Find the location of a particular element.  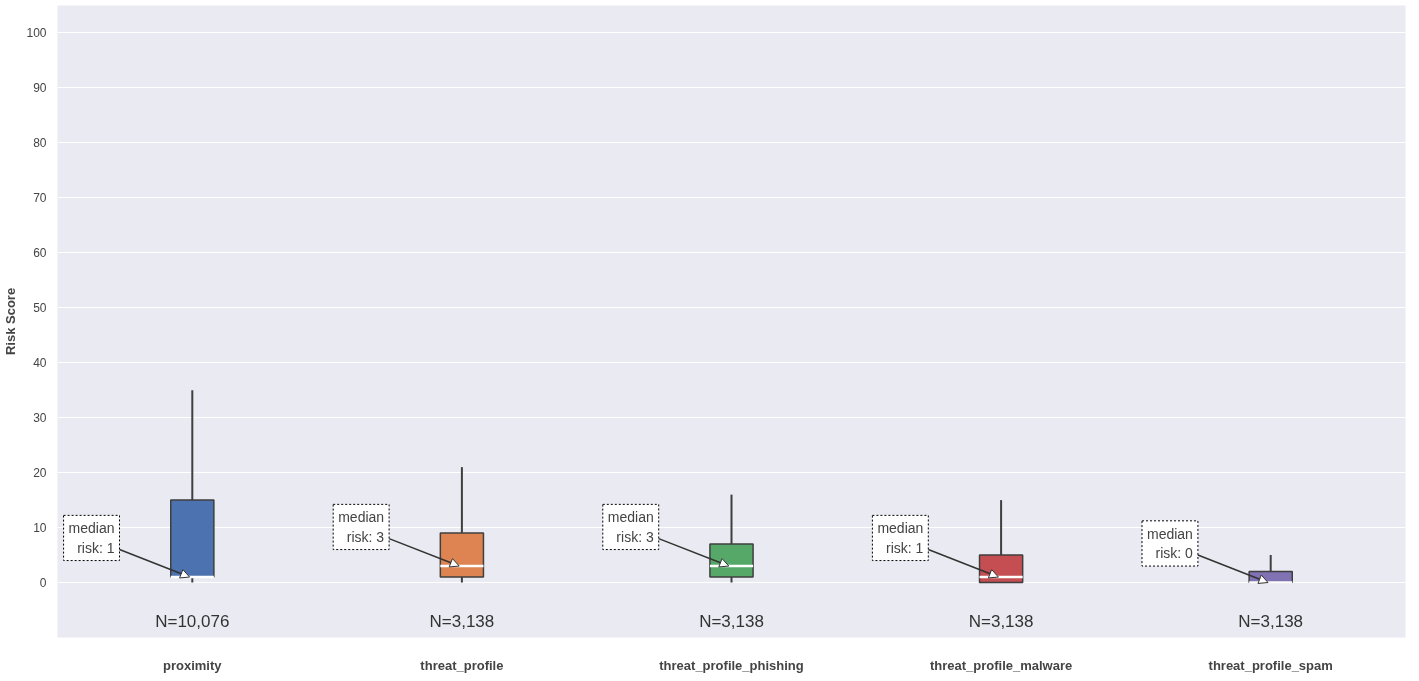

y-tick-label: 10 is located at coordinates (40, 528).